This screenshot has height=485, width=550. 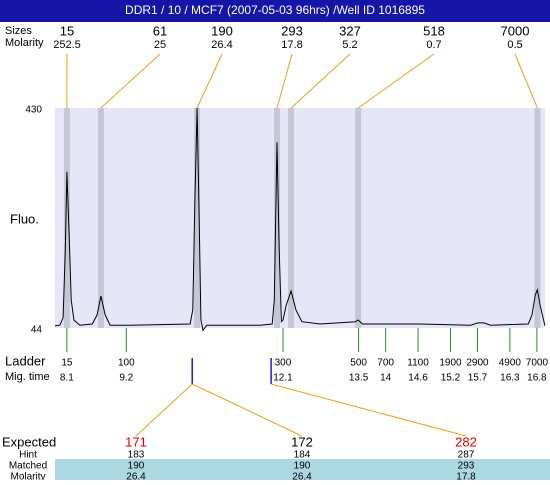 What do you see at coordinates (27, 476) in the screenshot?
I see `molarity-label: Molarity` at bounding box center [27, 476].